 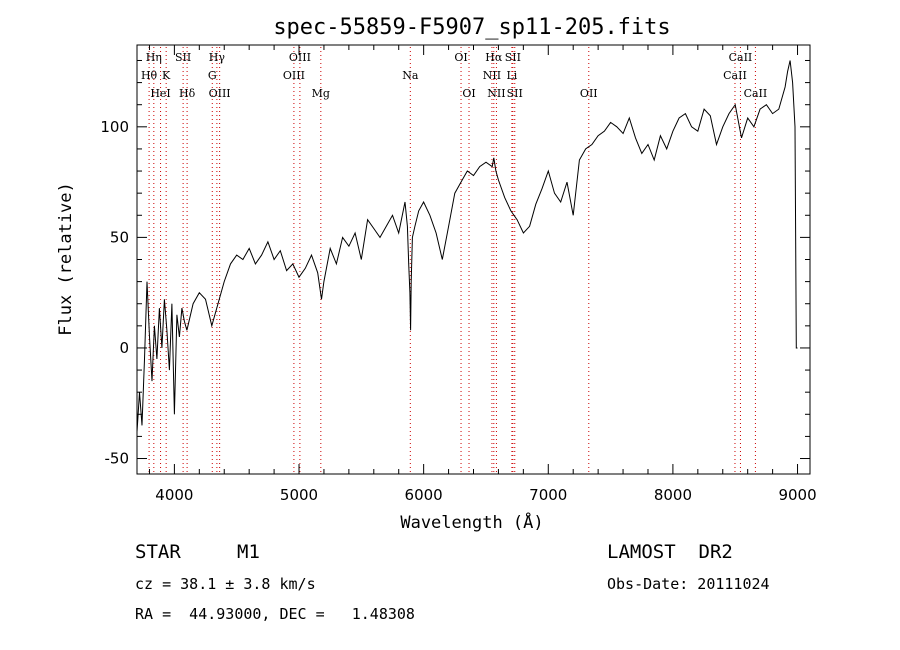 What do you see at coordinates (511, 75) in the screenshot?
I see `line-label-18: Li` at bounding box center [511, 75].